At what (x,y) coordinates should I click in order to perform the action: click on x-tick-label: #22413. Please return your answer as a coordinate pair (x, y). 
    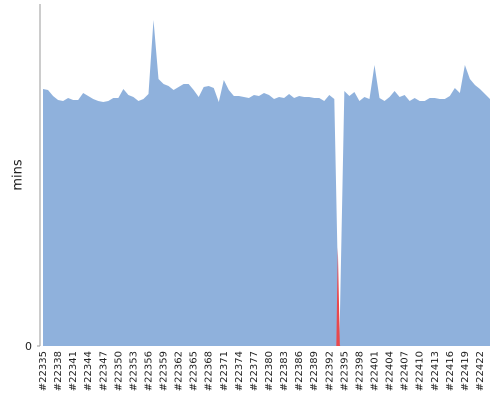
    Looking at the image, I should click on (435, 371).